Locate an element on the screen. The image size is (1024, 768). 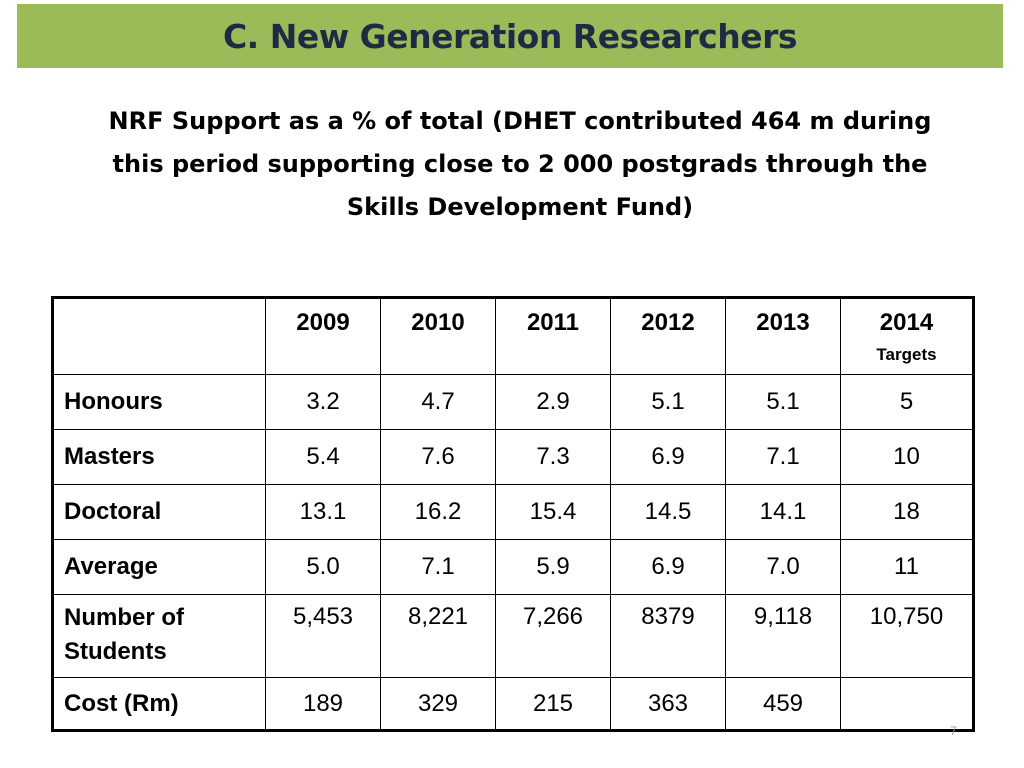
row-label: Average is located at coordinates (159, 567).